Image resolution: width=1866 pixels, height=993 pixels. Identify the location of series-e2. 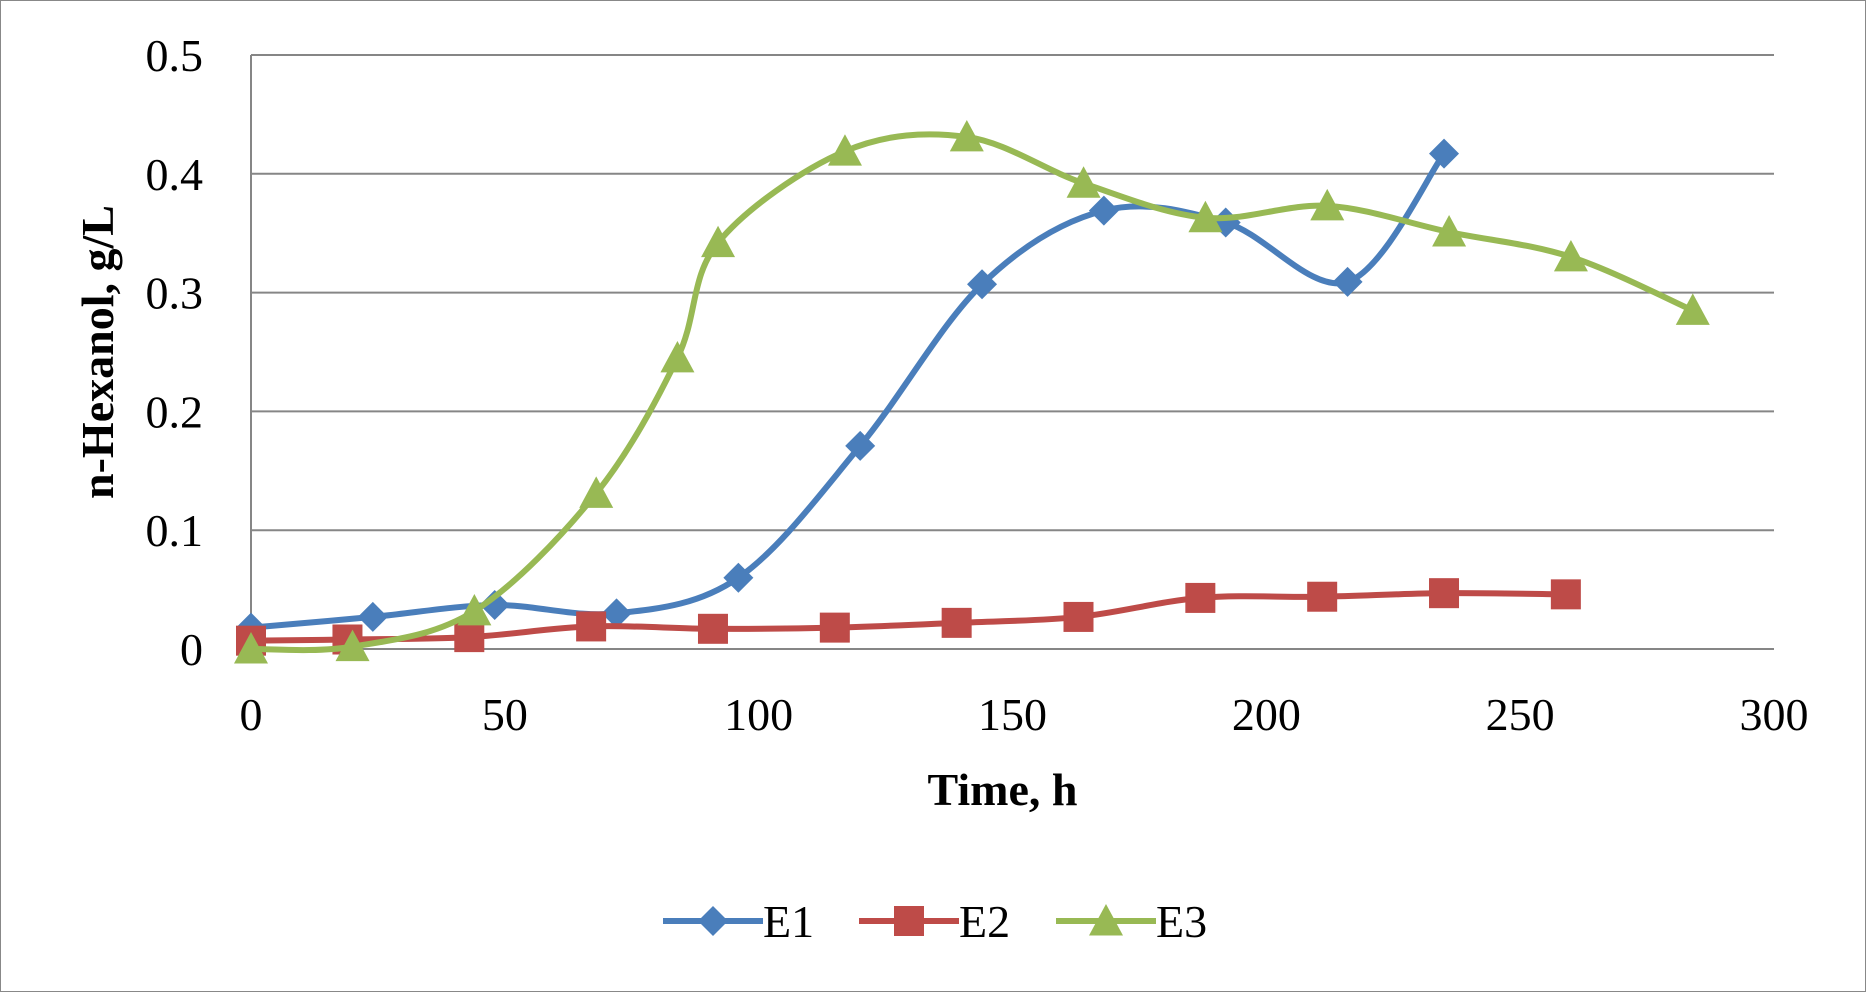
(908, 617).